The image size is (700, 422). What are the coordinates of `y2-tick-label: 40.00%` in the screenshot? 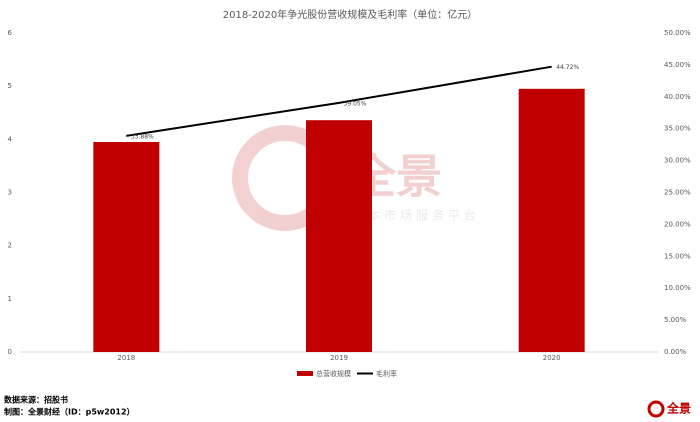 It's located at (677, 97).